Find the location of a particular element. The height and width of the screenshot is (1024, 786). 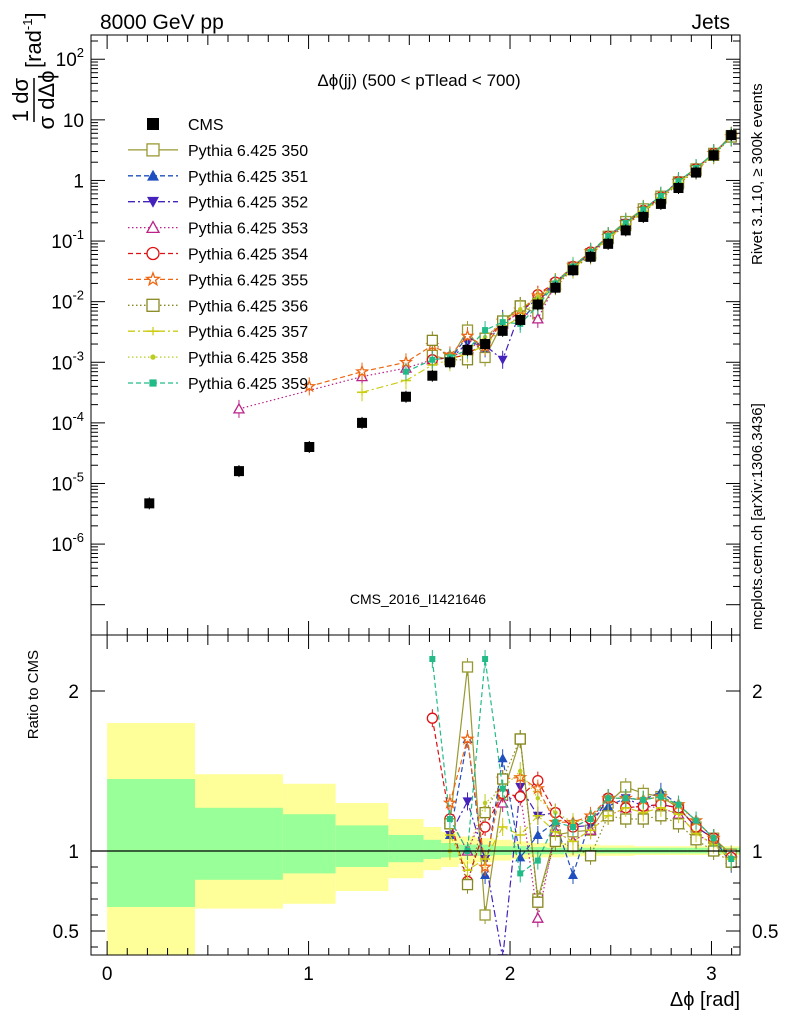

jets-label: Jets is located at coordinates (710, 22).